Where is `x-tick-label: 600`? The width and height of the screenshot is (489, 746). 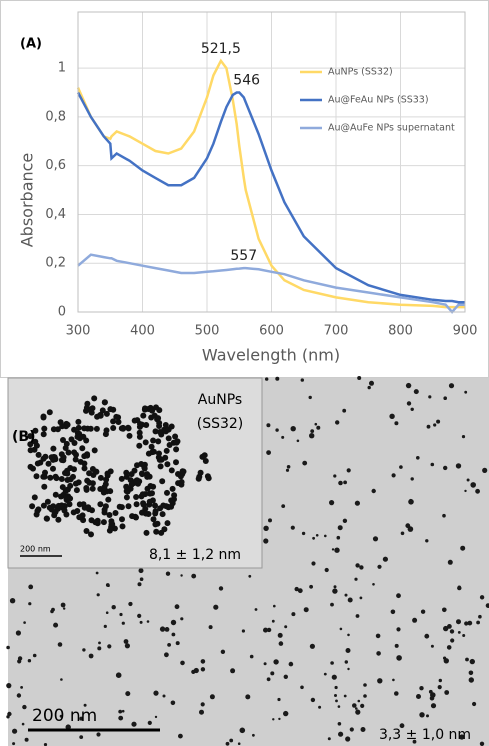
x-tick-label: 600 is located at coordinates (271, 331).